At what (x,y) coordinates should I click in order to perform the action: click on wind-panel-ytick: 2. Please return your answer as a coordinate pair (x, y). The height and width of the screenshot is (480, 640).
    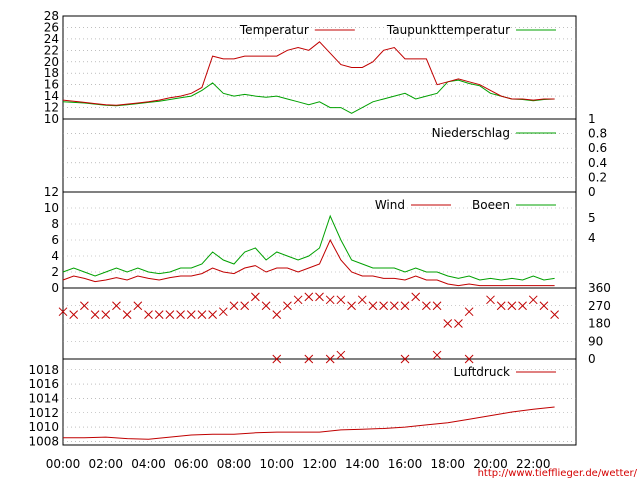
    Looking at the image, I should click on (55, 272).